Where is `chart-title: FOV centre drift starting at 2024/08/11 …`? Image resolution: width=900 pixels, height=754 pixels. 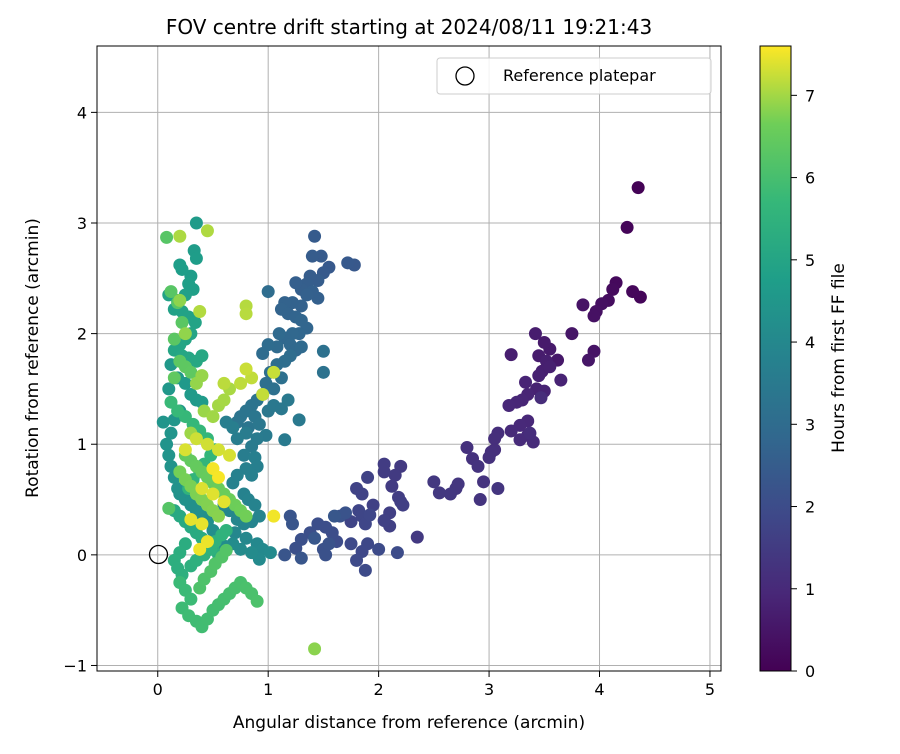 chart-title: FOV centre drift starting at 2024/08/11 … is located at coordinates (409, 27).